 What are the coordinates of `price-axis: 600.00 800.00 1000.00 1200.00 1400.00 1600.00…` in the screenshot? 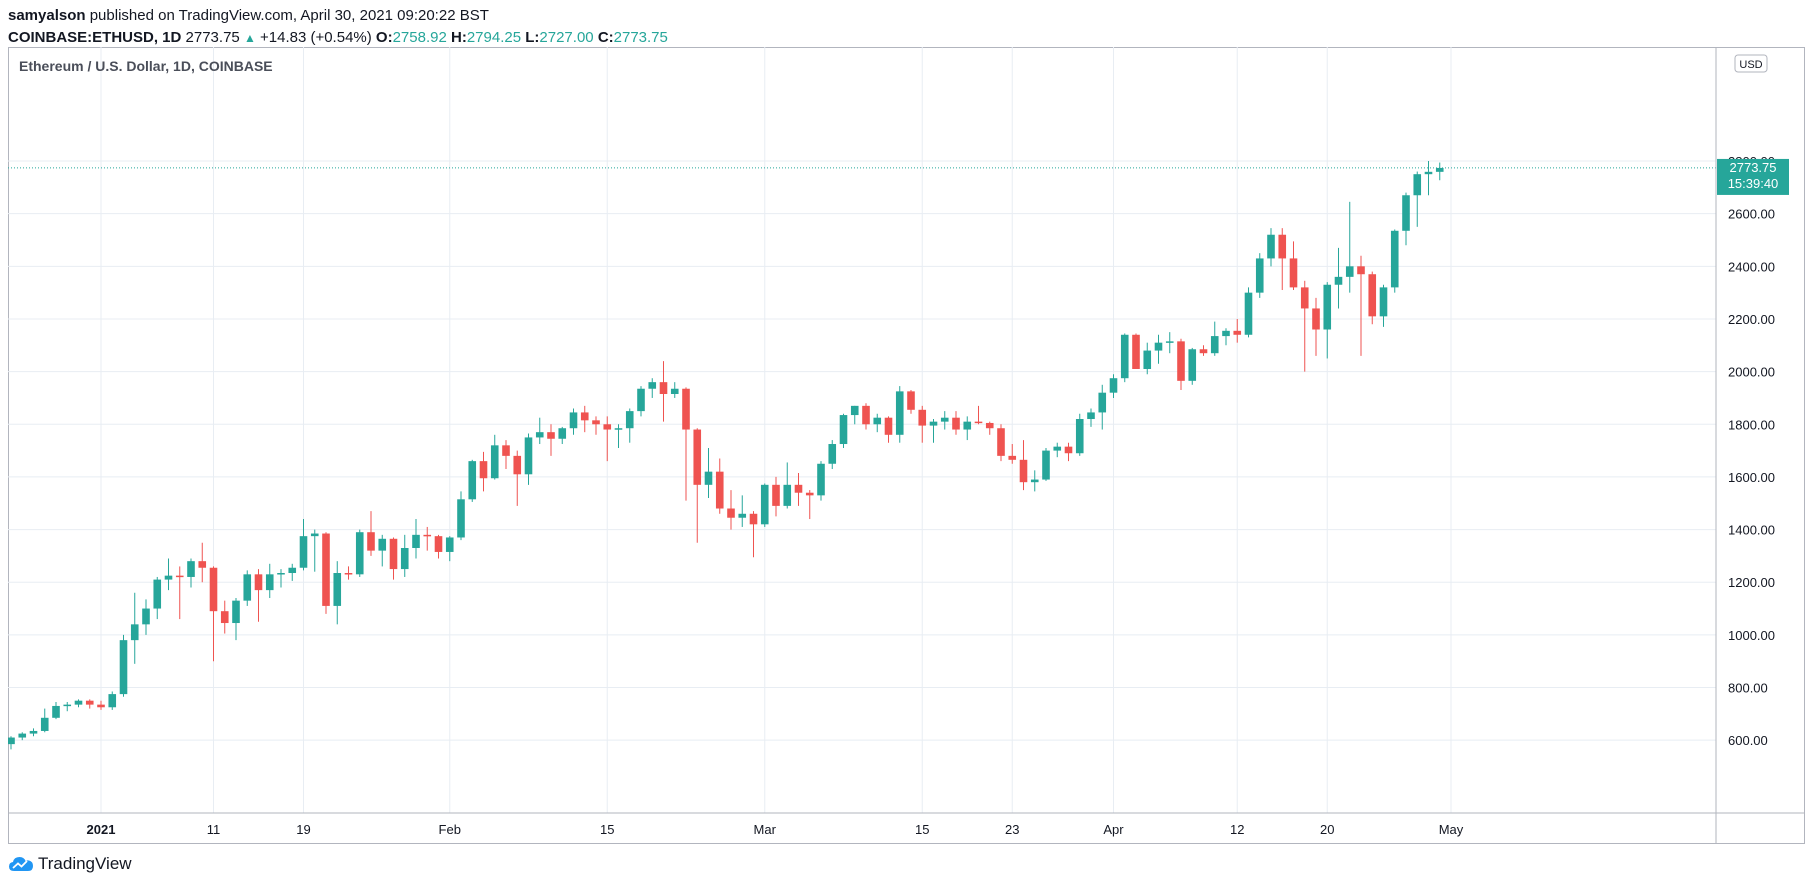 It's located at (1751, 451).